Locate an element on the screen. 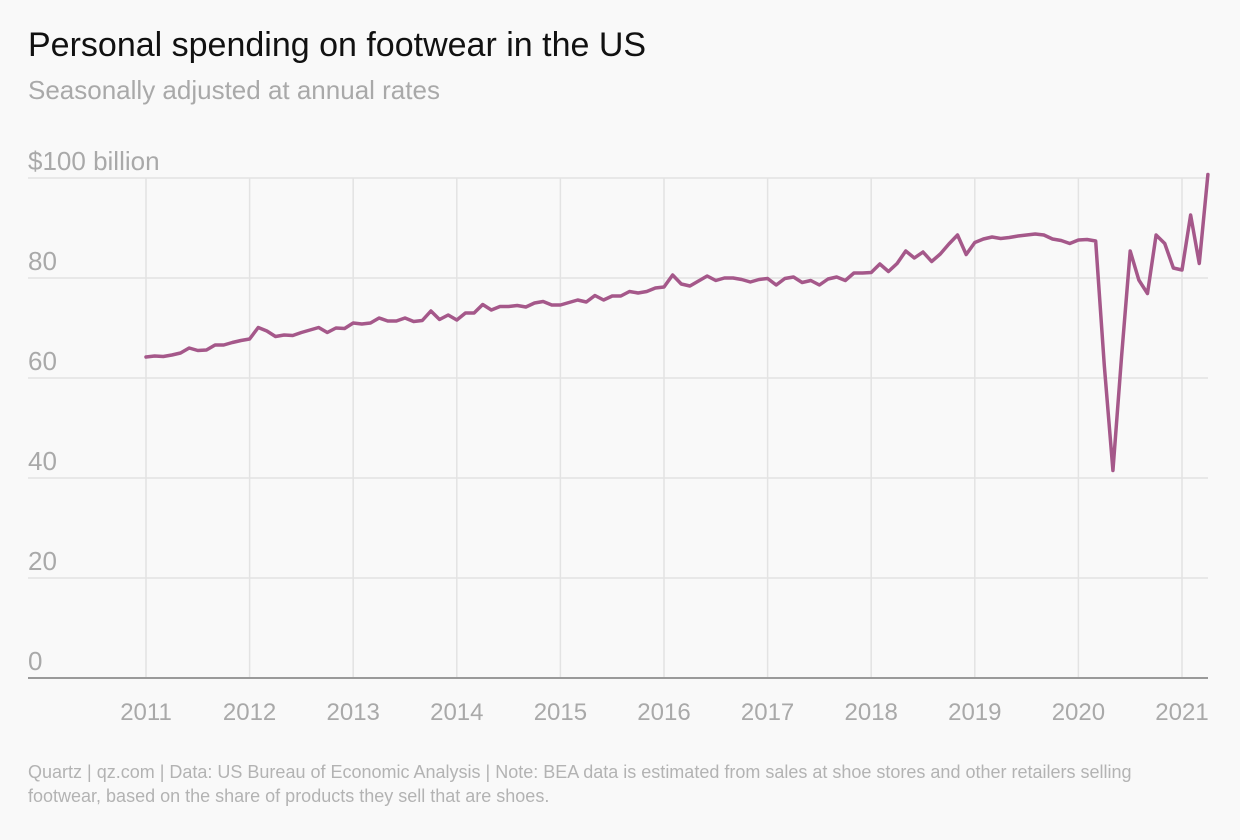 This screenshot has height=840, width=1240. y-tick-label: 20 is located at coordinates (42, 561).